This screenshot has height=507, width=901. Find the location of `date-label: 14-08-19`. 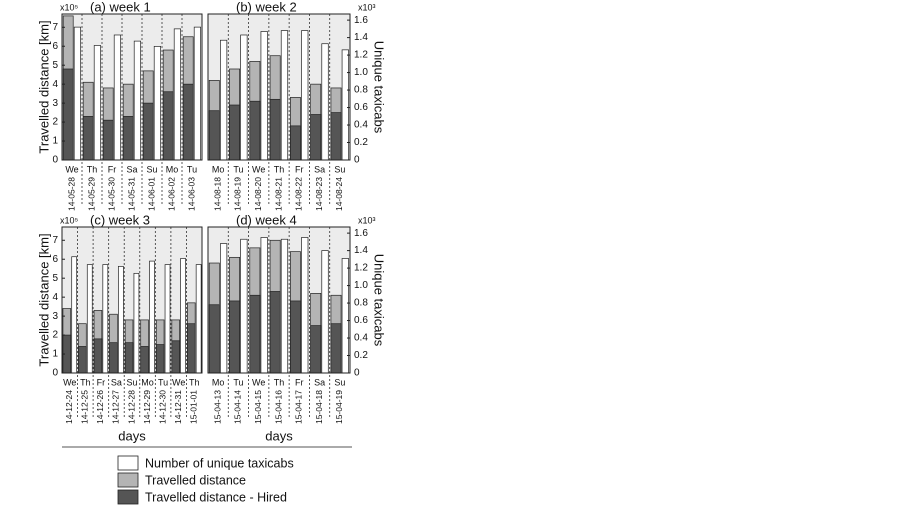

date-label: 14-08-19 is located at coordinates (238, 194).